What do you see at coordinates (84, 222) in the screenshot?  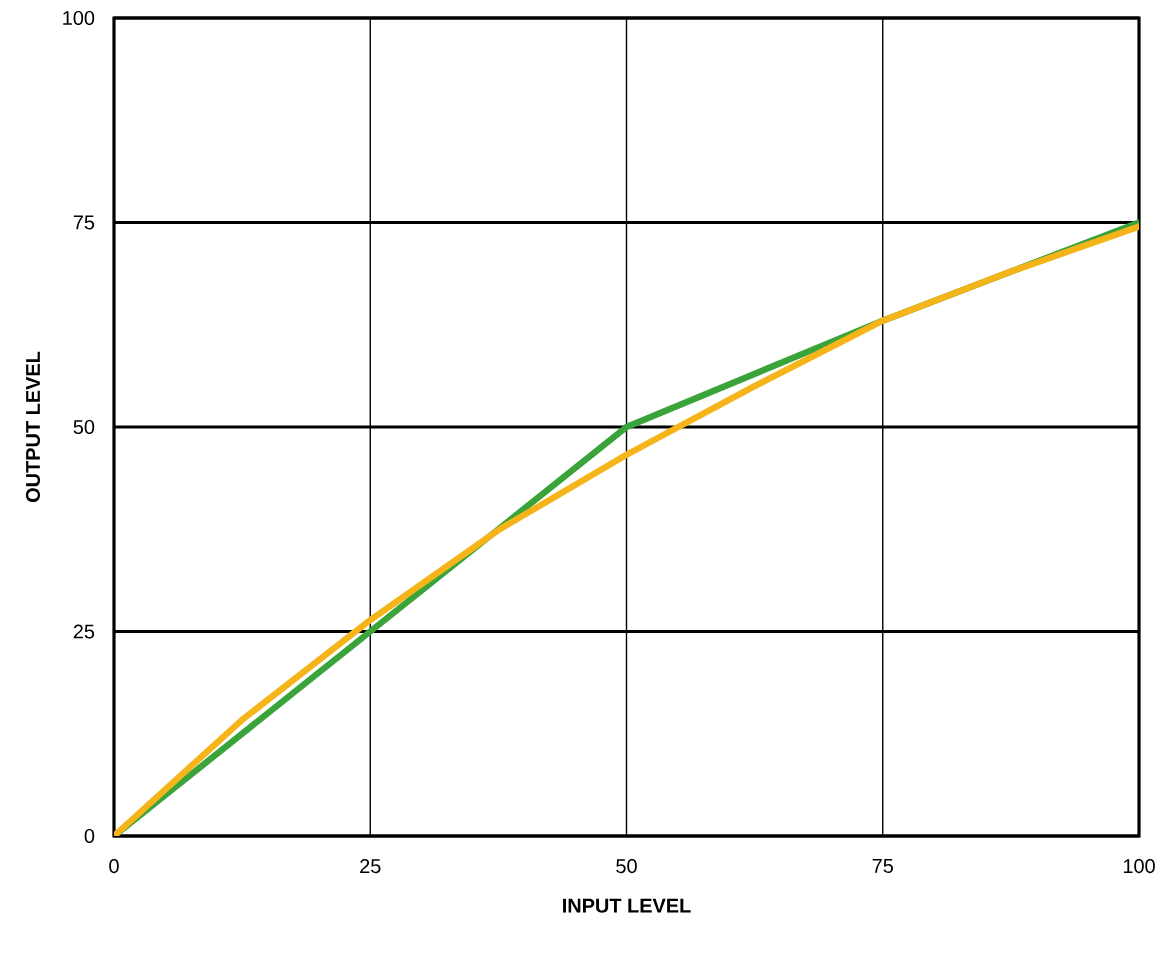 I see `y-tick-label: 75` at bounding box center [84, 222].